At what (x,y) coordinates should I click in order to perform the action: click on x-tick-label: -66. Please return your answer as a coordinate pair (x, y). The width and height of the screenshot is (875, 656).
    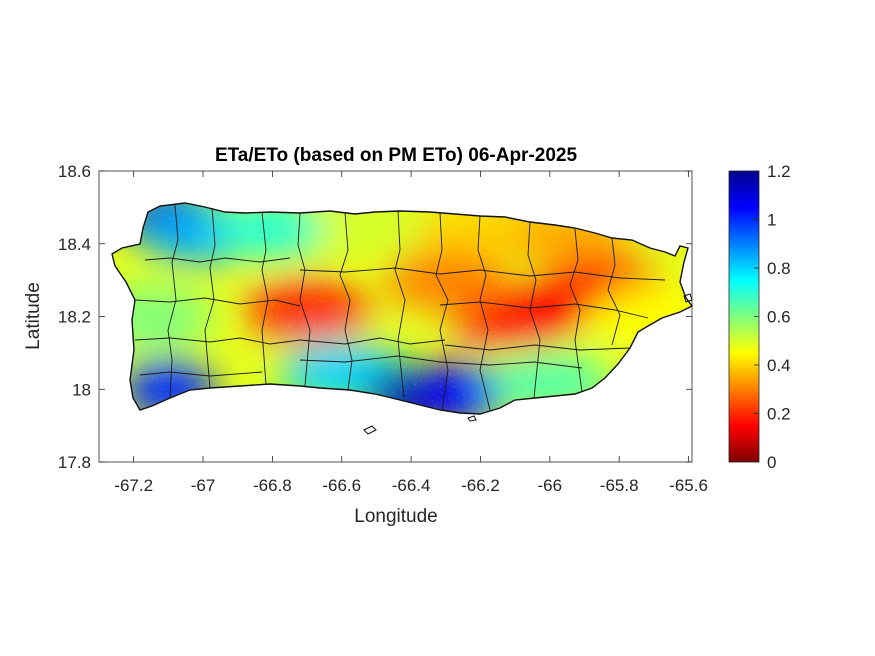
    Looking at the image, I should click on (550, 485).